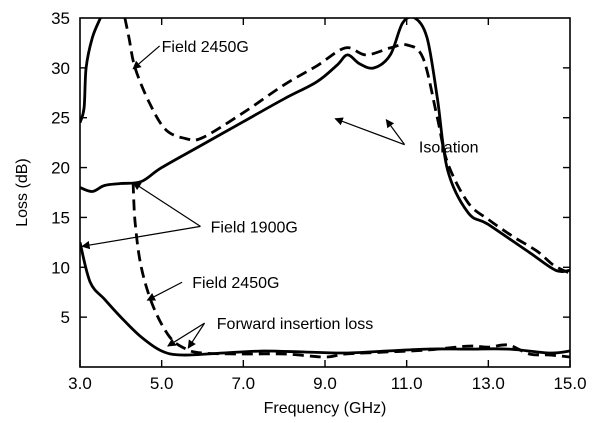 The width and height of the screenshot is (595, 423). Describe the element at coordinates (569, 383) in the screenshot. I see `x-tick-label: 15.0` at that location.